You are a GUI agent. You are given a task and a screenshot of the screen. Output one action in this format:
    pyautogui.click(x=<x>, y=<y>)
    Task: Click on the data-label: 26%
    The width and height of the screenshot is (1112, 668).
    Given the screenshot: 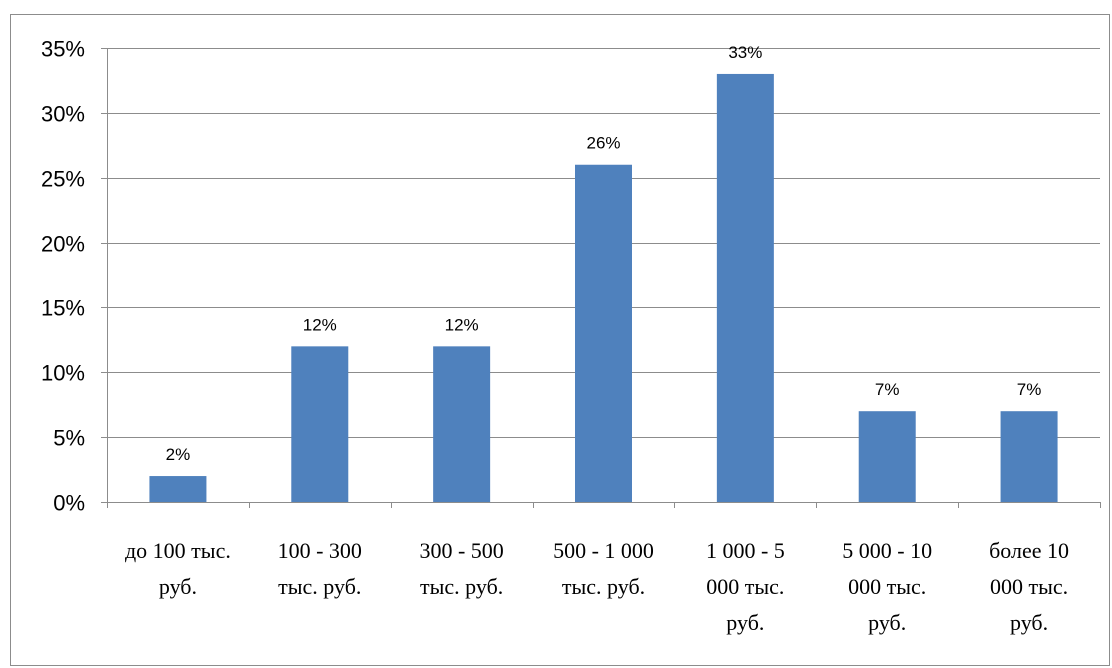 What is the action you would take?
    pyautogui.click(x=603, y=143)
    